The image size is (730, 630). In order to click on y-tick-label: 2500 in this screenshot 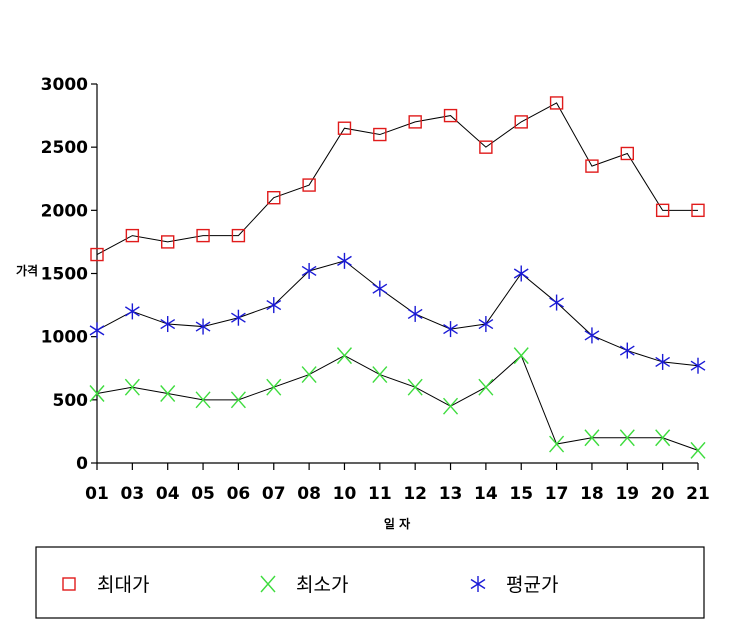, I will do `click(64, 148)`.